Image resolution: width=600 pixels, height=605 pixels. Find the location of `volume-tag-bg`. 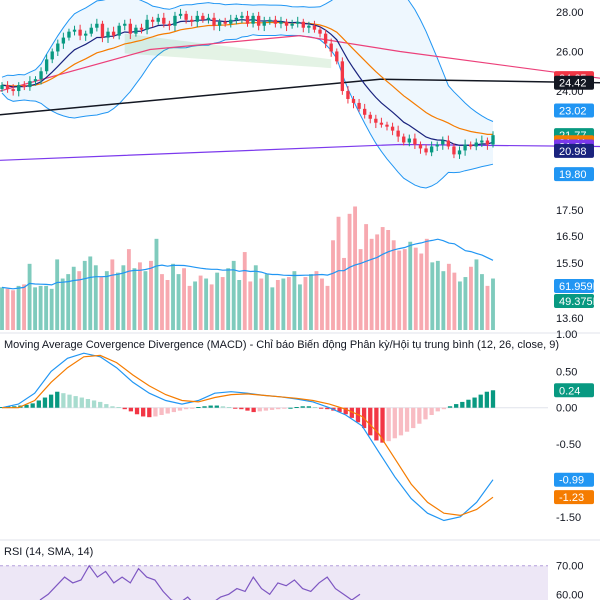

volume-tag-bg is located at coordinates (574, 286).